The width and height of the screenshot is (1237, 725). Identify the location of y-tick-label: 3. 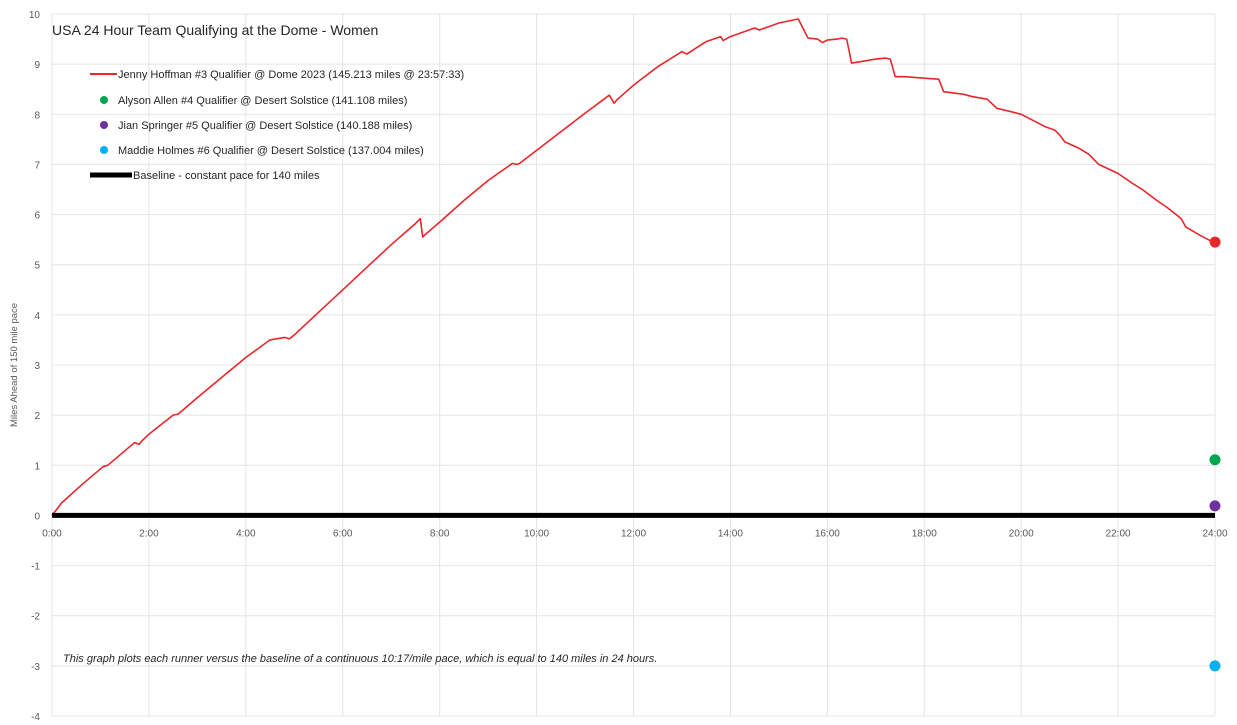
(37, 366).